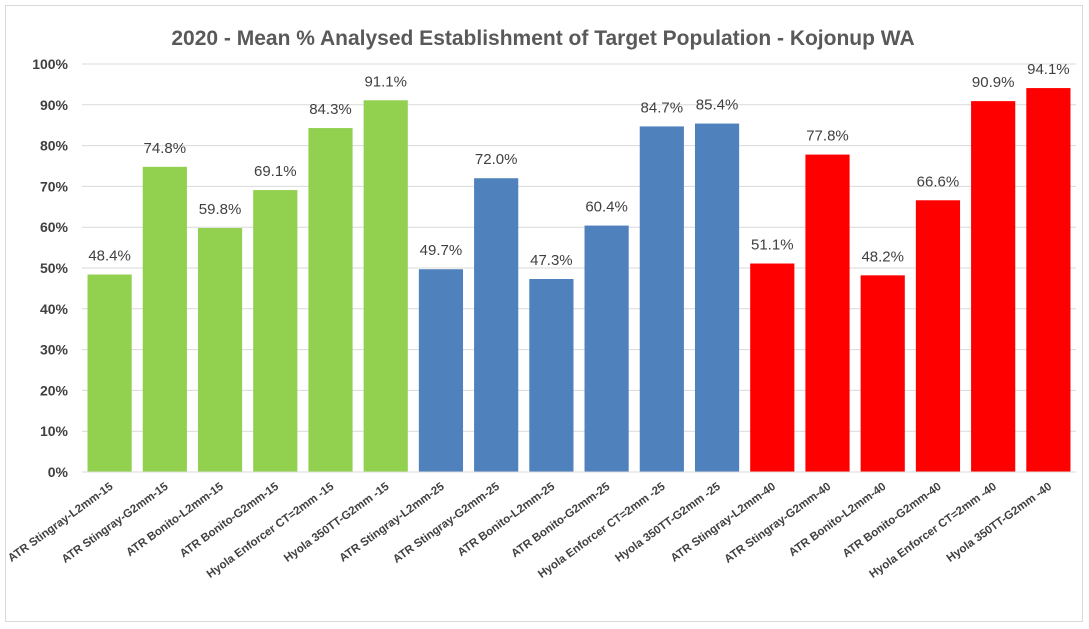  I want to click on x-tick-label: ATR Stingray-L2mm-15, so click(61, 522).